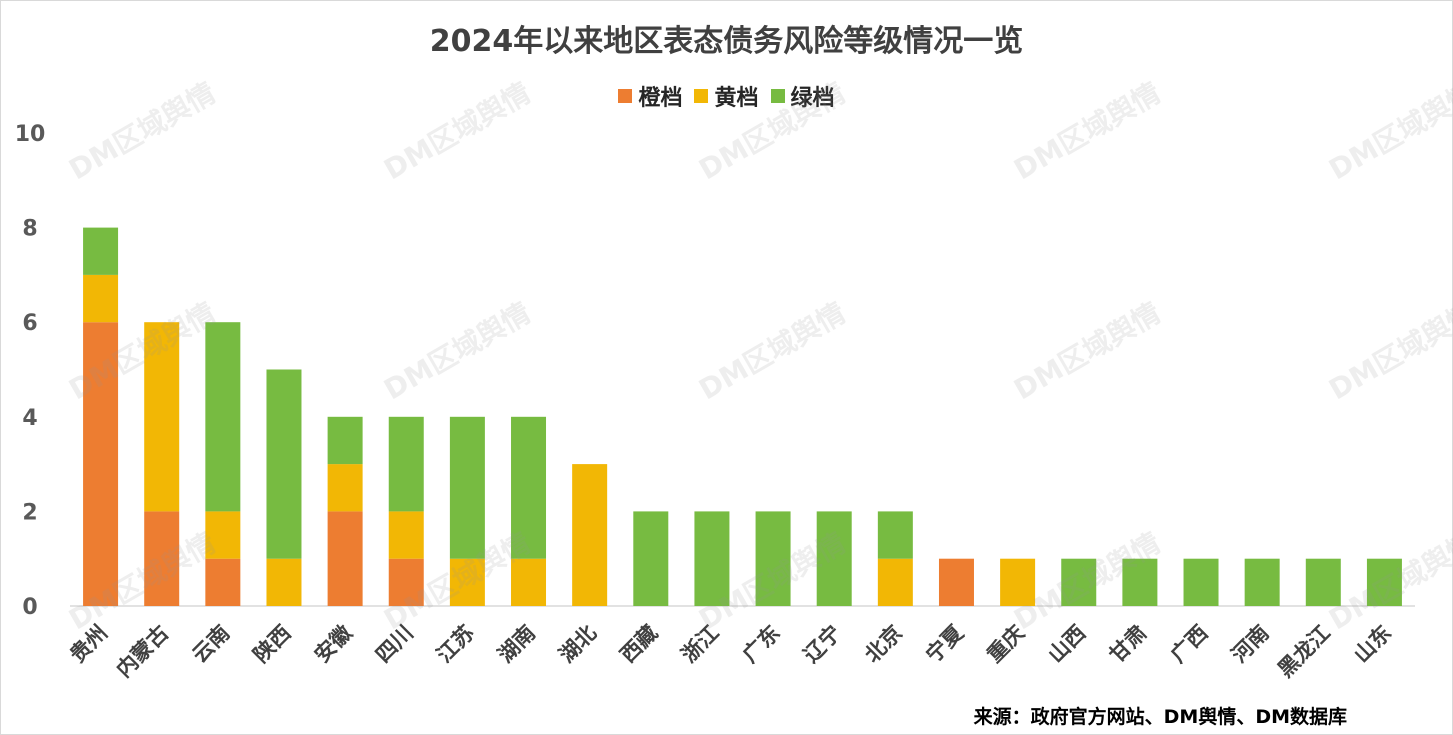 The image size is (1453, 735). Describe the element at coordinates (29, 418) in the screenshot. I see `y-tick-label: 4` at that location.